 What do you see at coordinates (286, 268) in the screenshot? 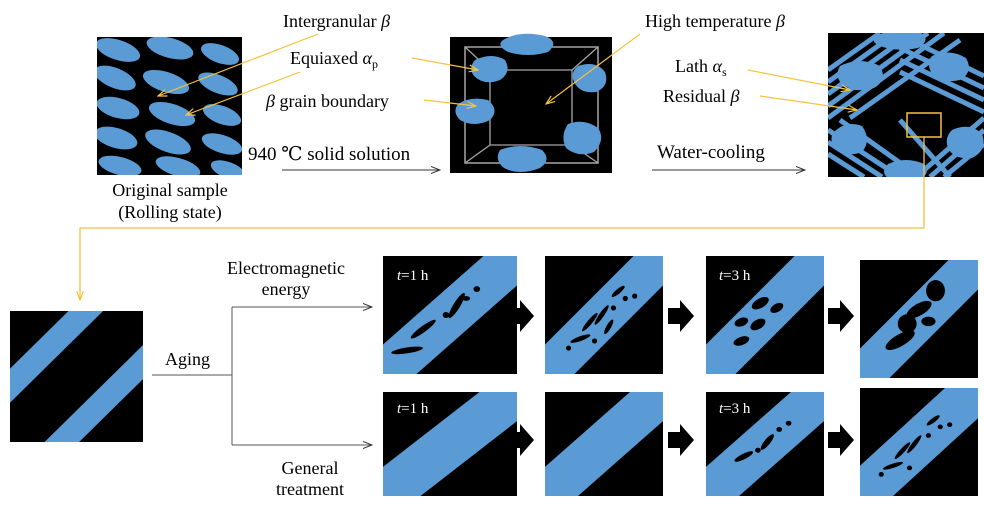
I see `electromagnetic-label-1: Electromagnetic` at bounding box center [286, 268].